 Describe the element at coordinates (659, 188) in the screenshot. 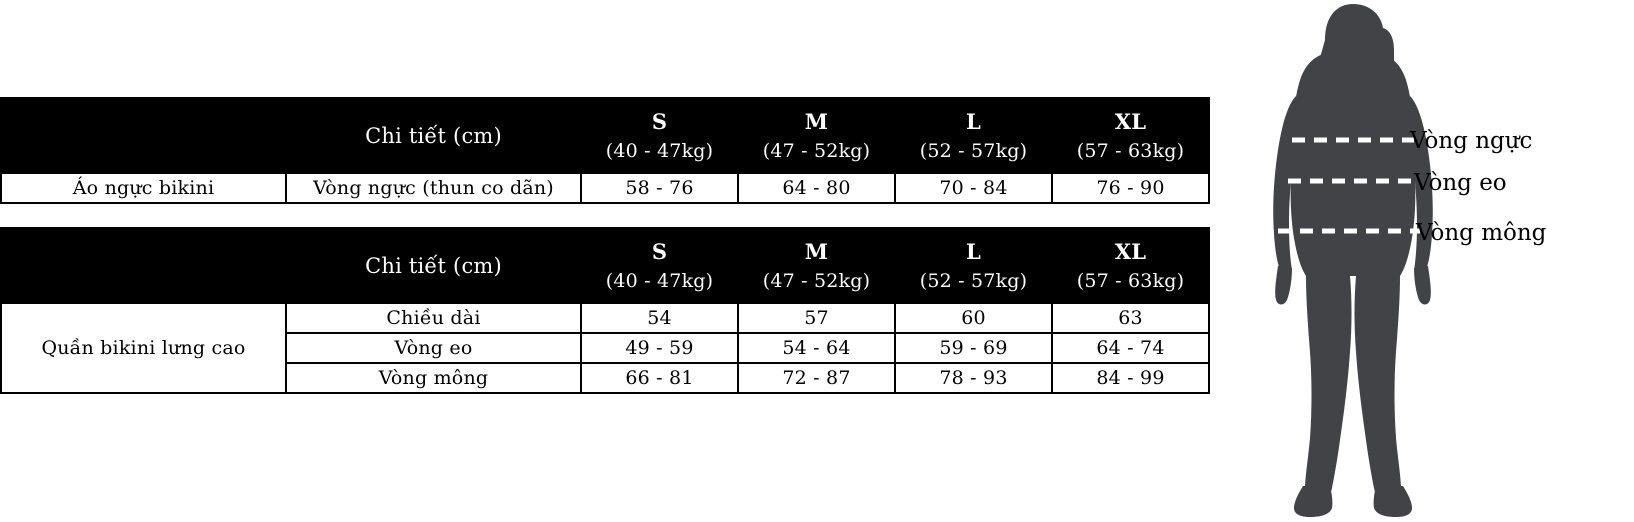

I see `measurement-value-s: 58 - 76` at that location.